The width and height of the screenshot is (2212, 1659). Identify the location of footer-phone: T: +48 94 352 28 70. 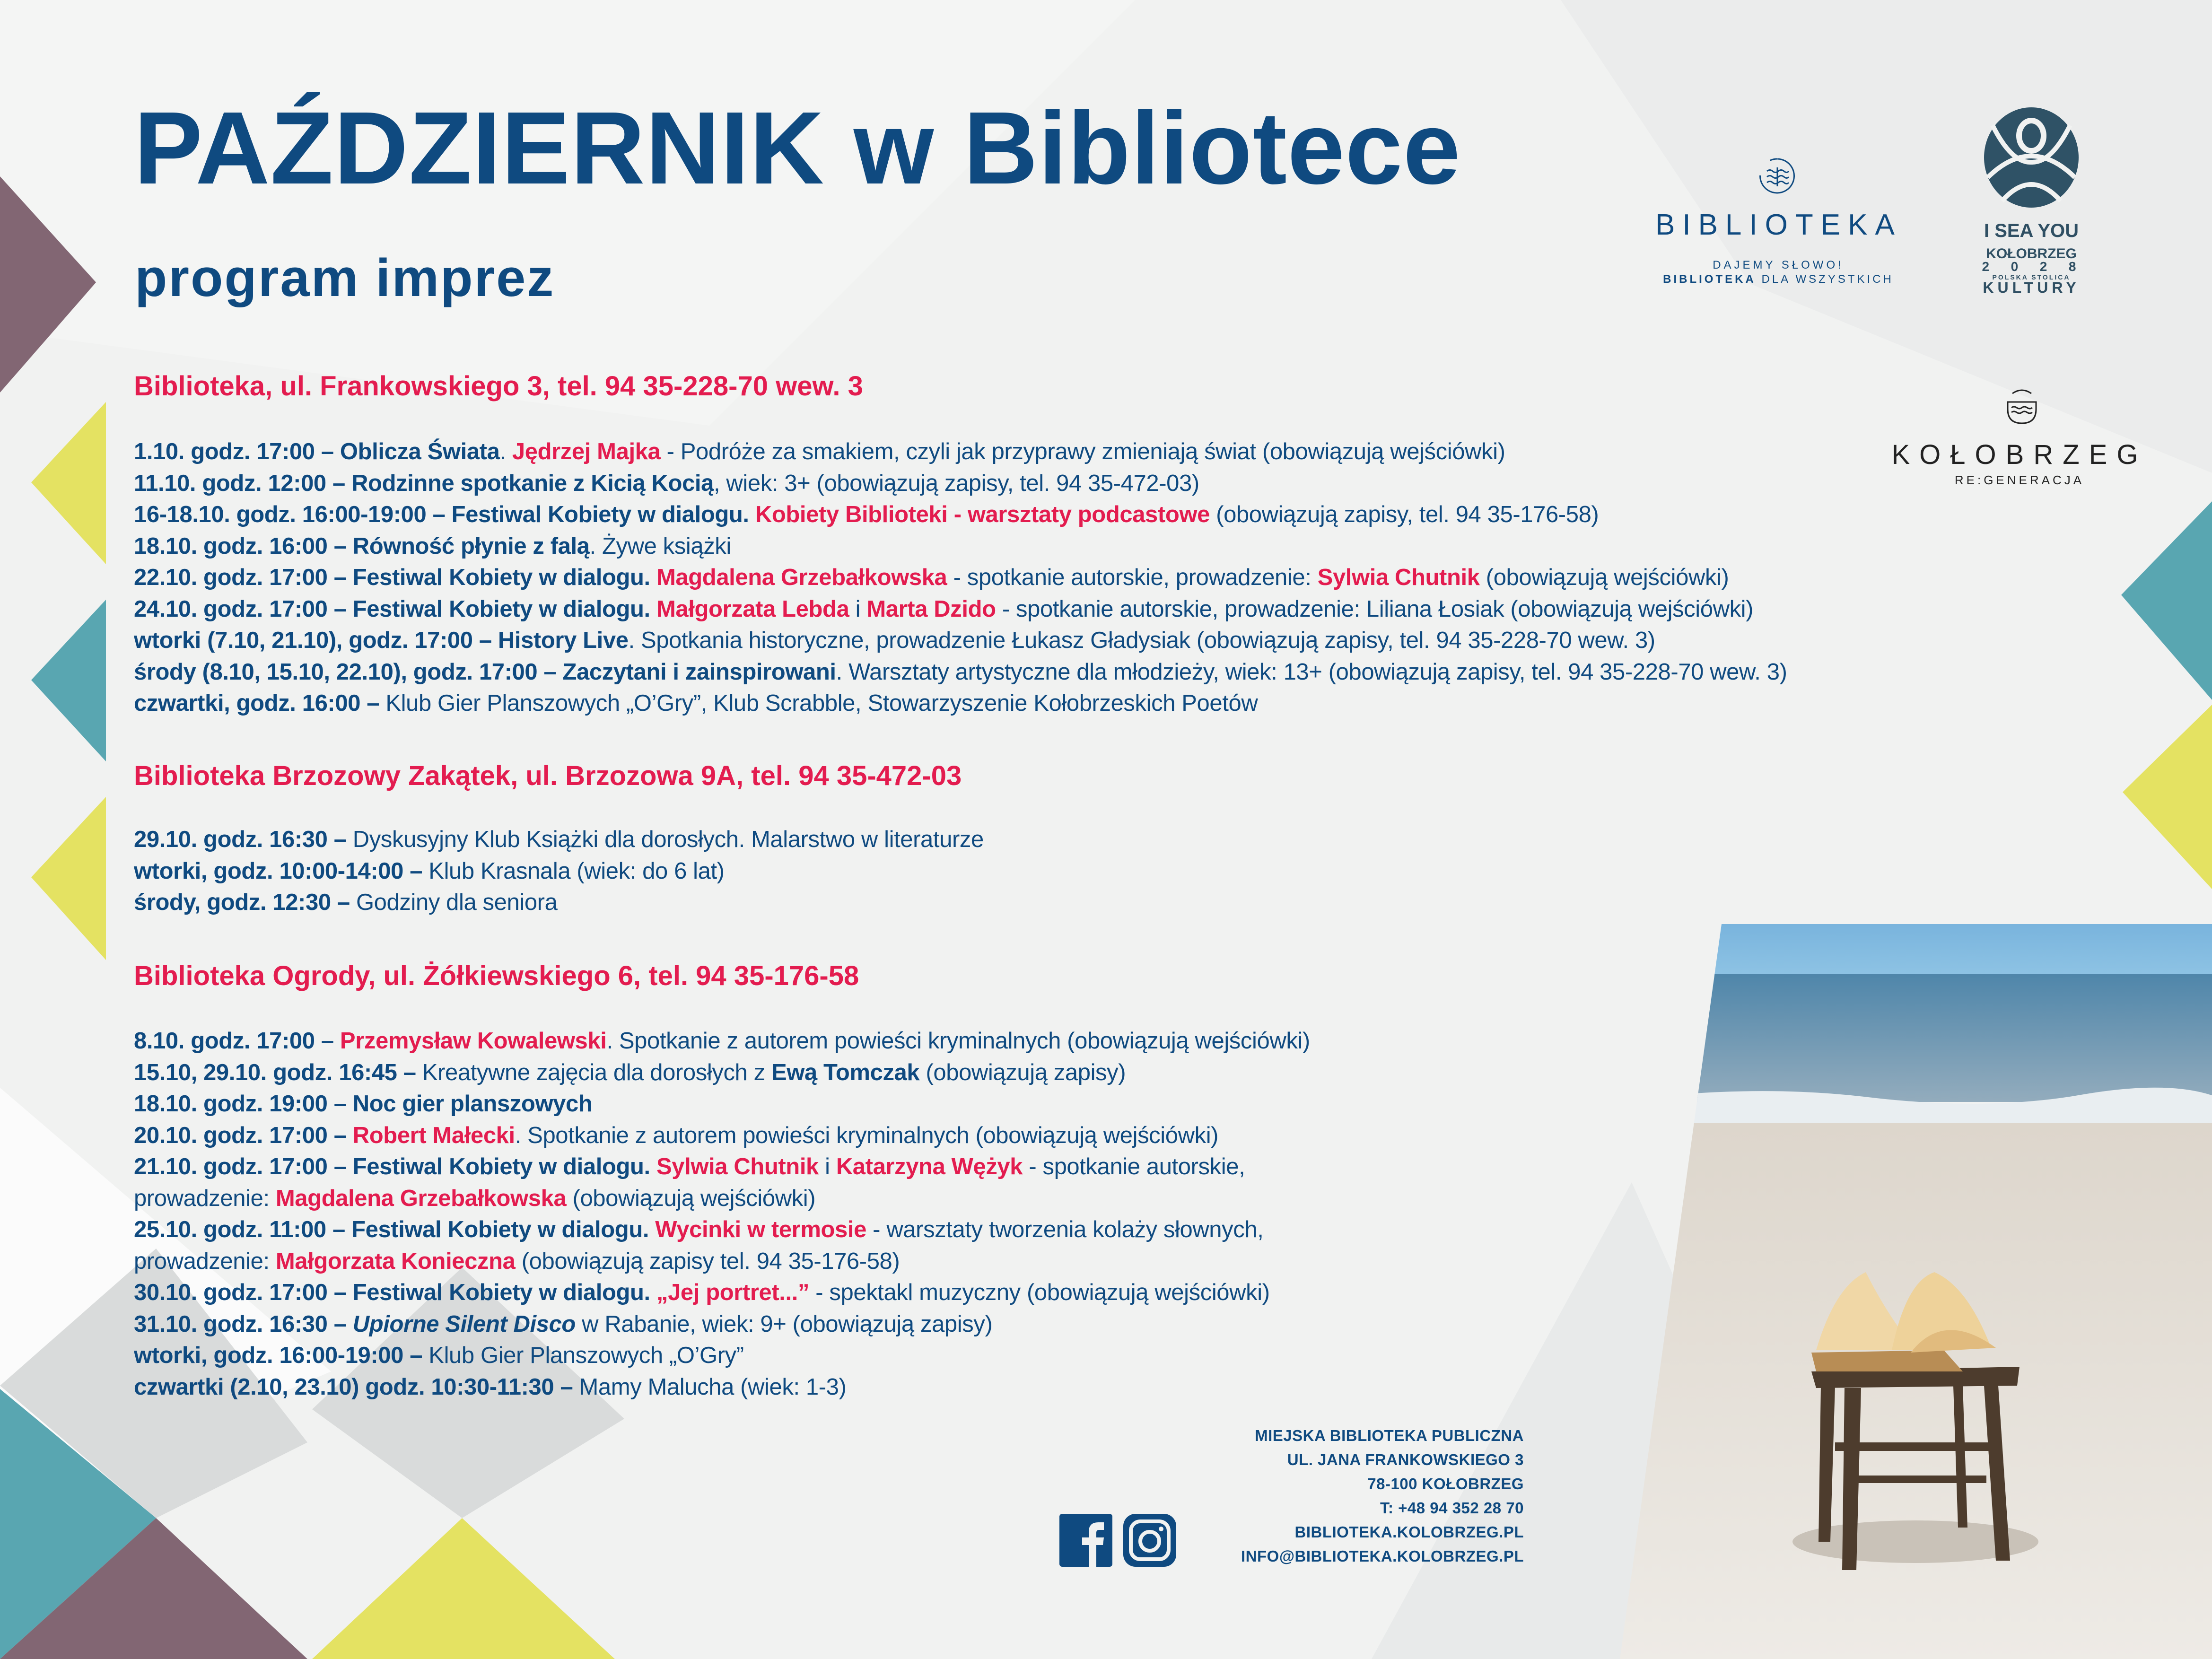
(1452, 1508).